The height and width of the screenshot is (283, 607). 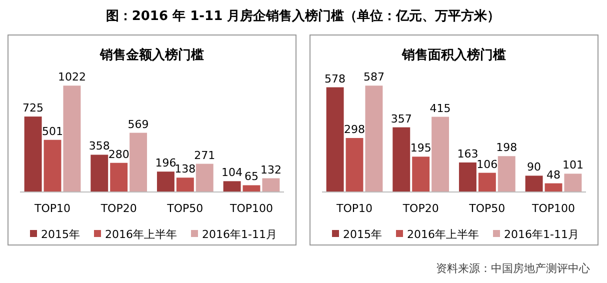 I want to click on data-label: 132, so click(x=271, y=169).